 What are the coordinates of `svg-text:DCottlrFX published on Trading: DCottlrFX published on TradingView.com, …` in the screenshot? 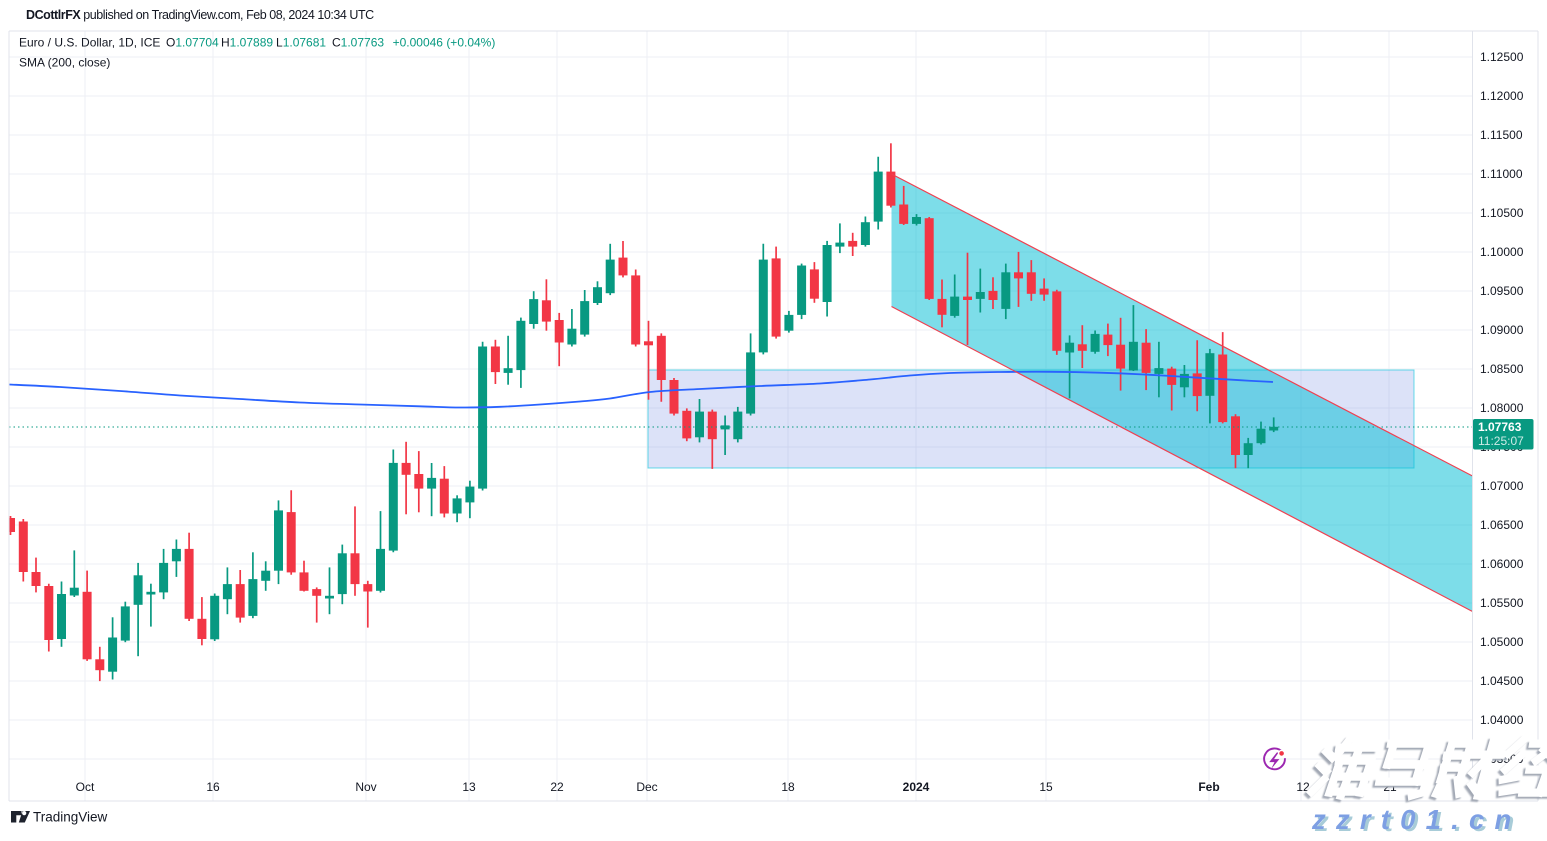 It's located at (200, 15).